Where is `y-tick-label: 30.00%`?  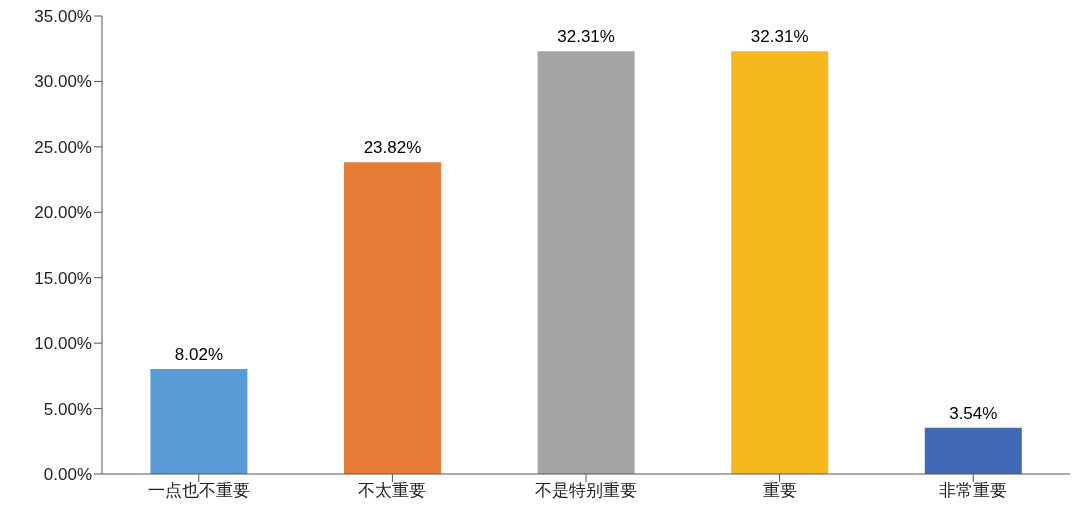 y-tick-label: 30.00% is located at coordinates (63, 82).